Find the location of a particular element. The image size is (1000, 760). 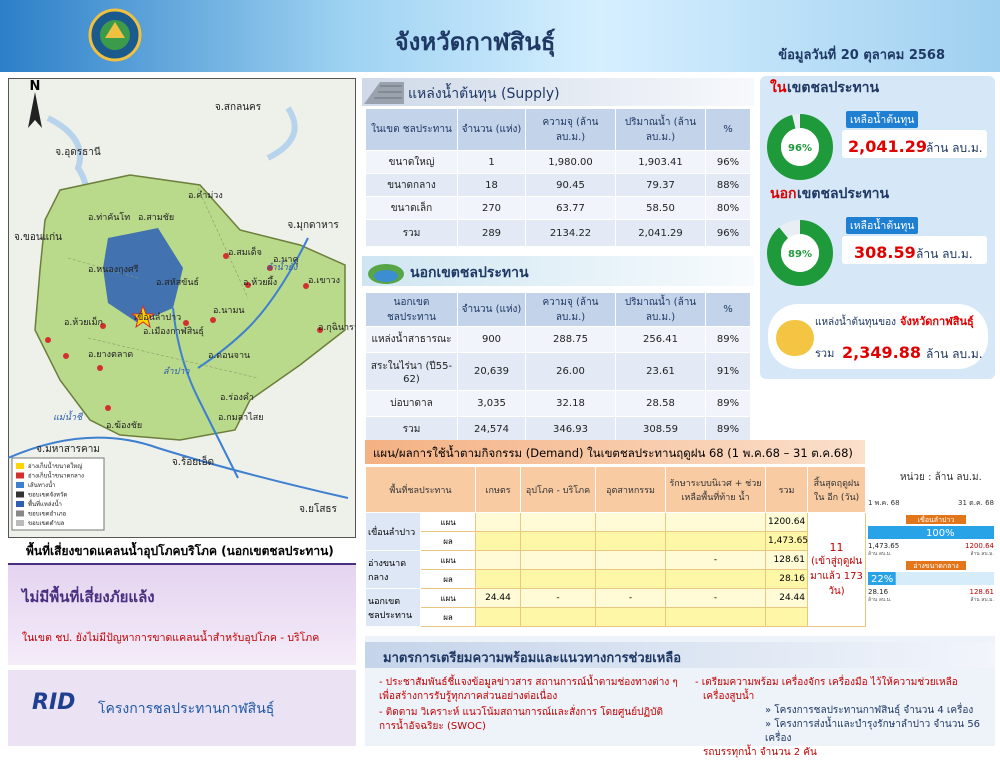

north: N is located at coordinates (35, 86).